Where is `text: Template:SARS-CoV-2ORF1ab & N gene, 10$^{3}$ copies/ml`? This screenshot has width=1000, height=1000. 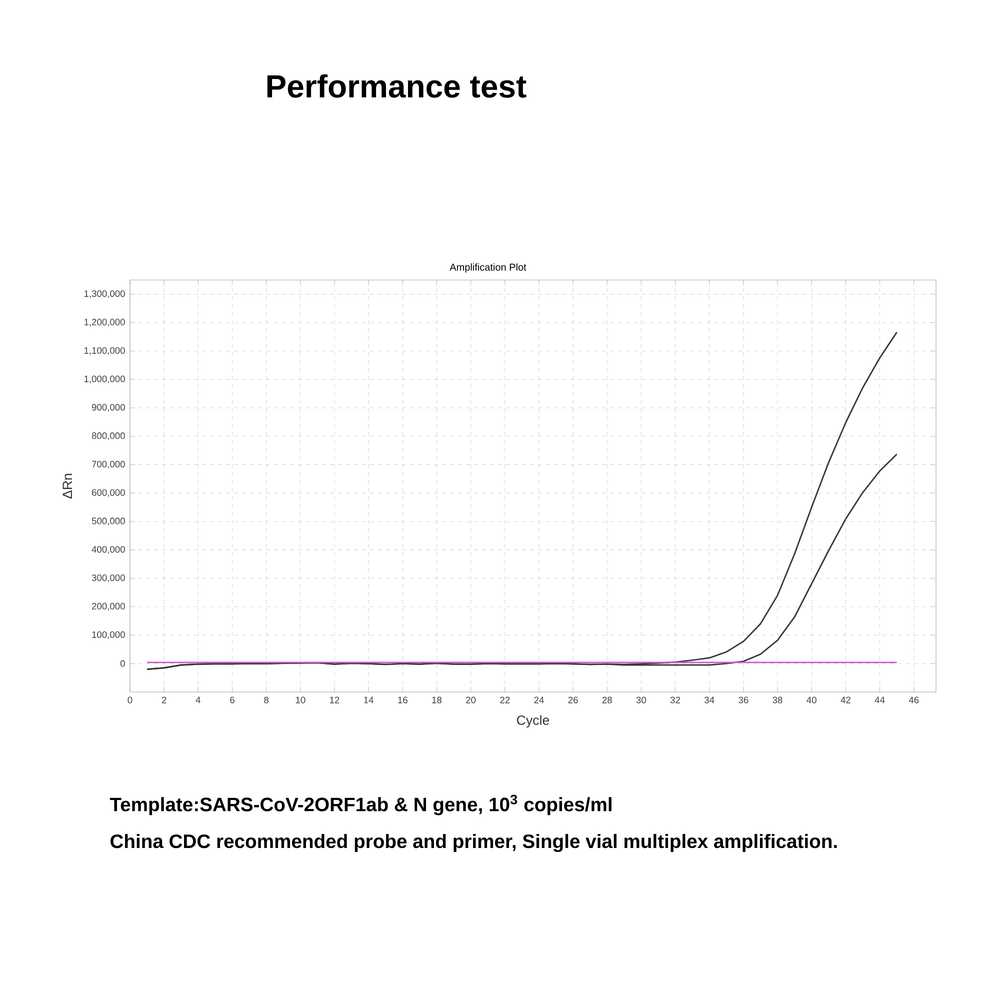 text: Template:SARS-CoV-2ORF1ab & N gene, 10$^{3}$ copies/ml is located at coordinates (361, 805).